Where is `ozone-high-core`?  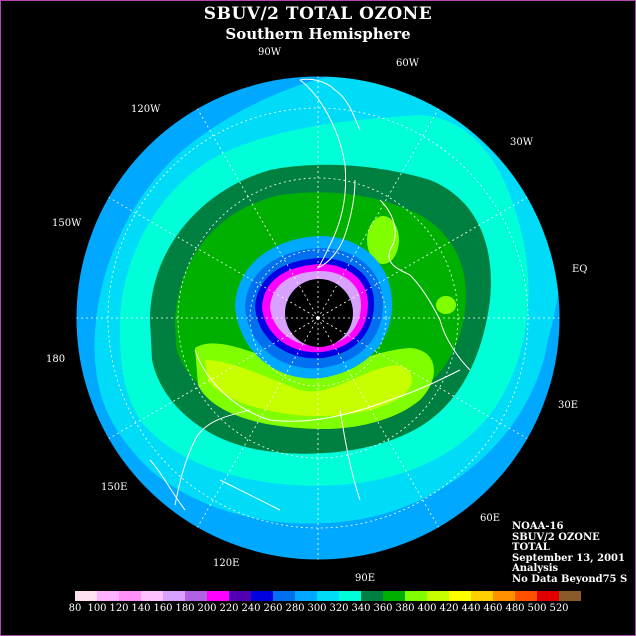
ozone-high-core is located at coordinates (308, 388).